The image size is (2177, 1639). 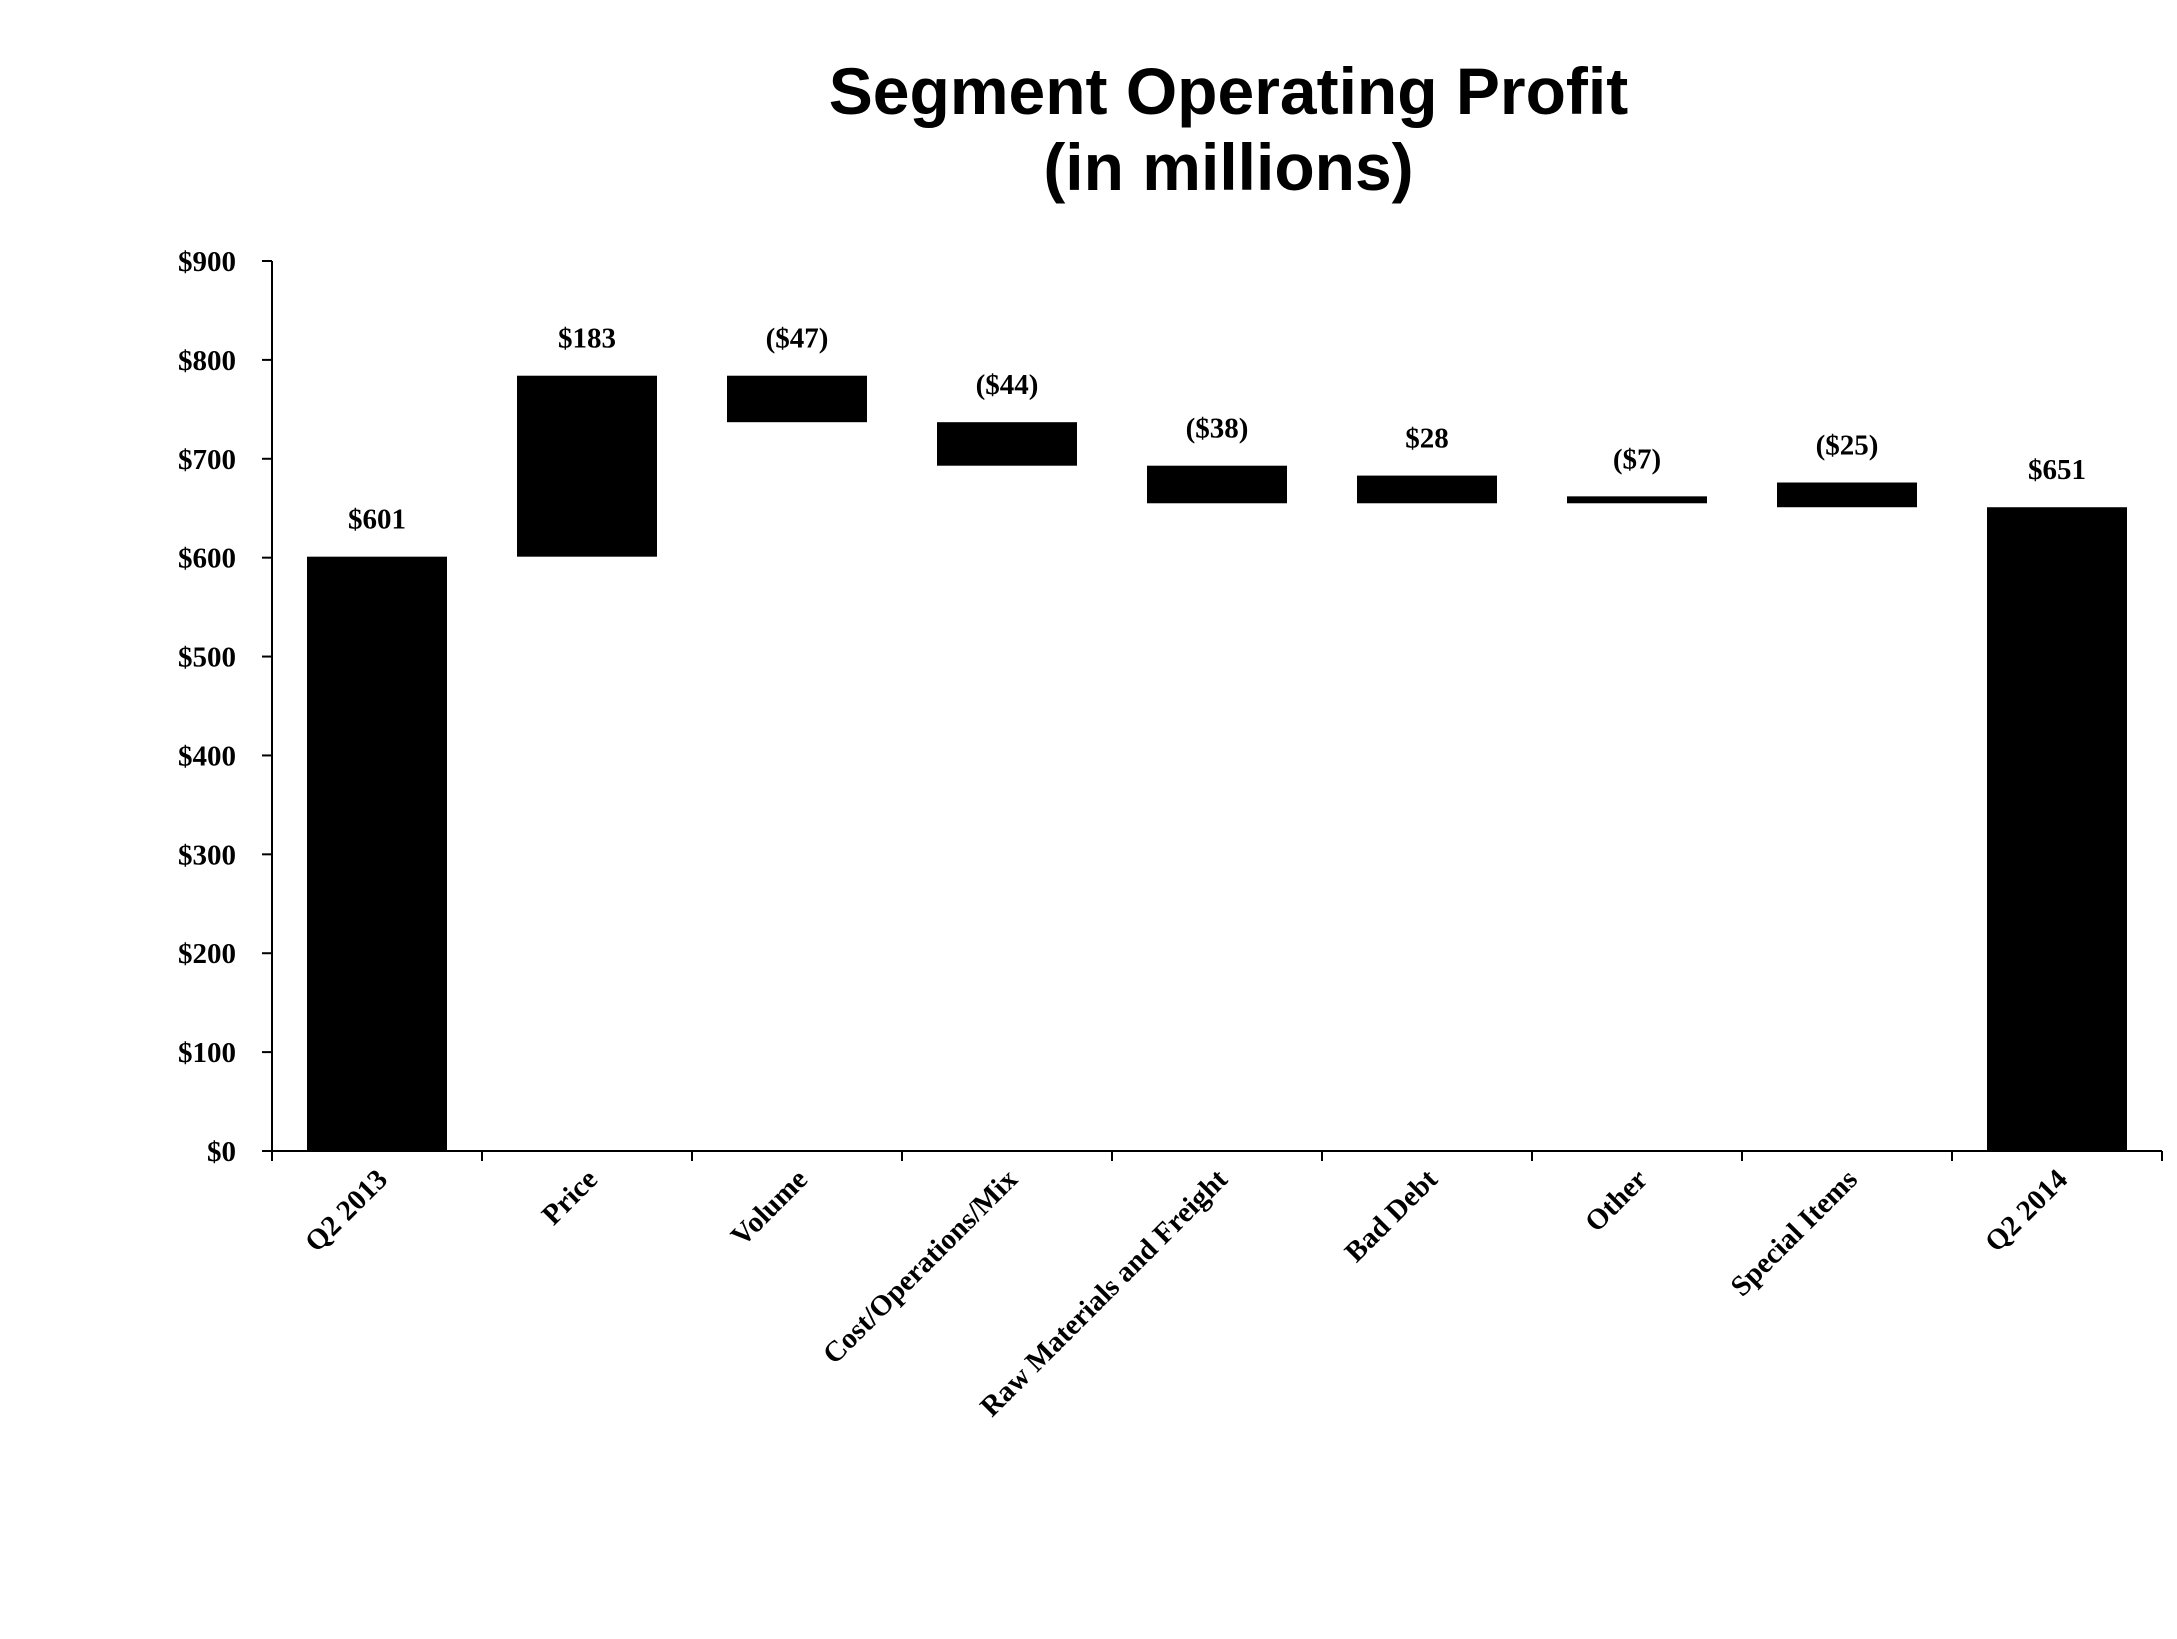 I want to click on x-tick-label: Other, so click(x=1616, y=1200).